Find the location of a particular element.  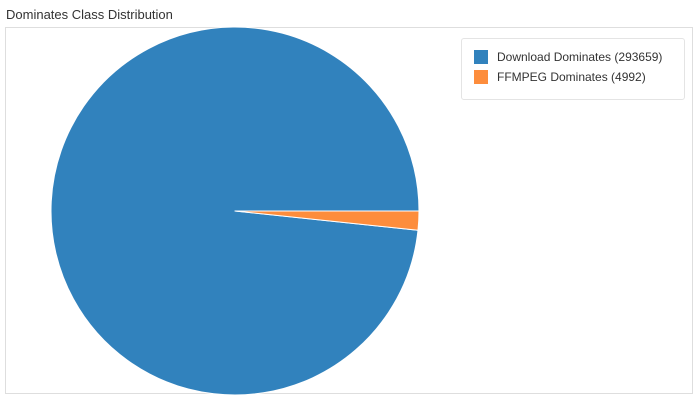

legend-item-1: Download Dominates (293659) is located at coordinates (568, 57).